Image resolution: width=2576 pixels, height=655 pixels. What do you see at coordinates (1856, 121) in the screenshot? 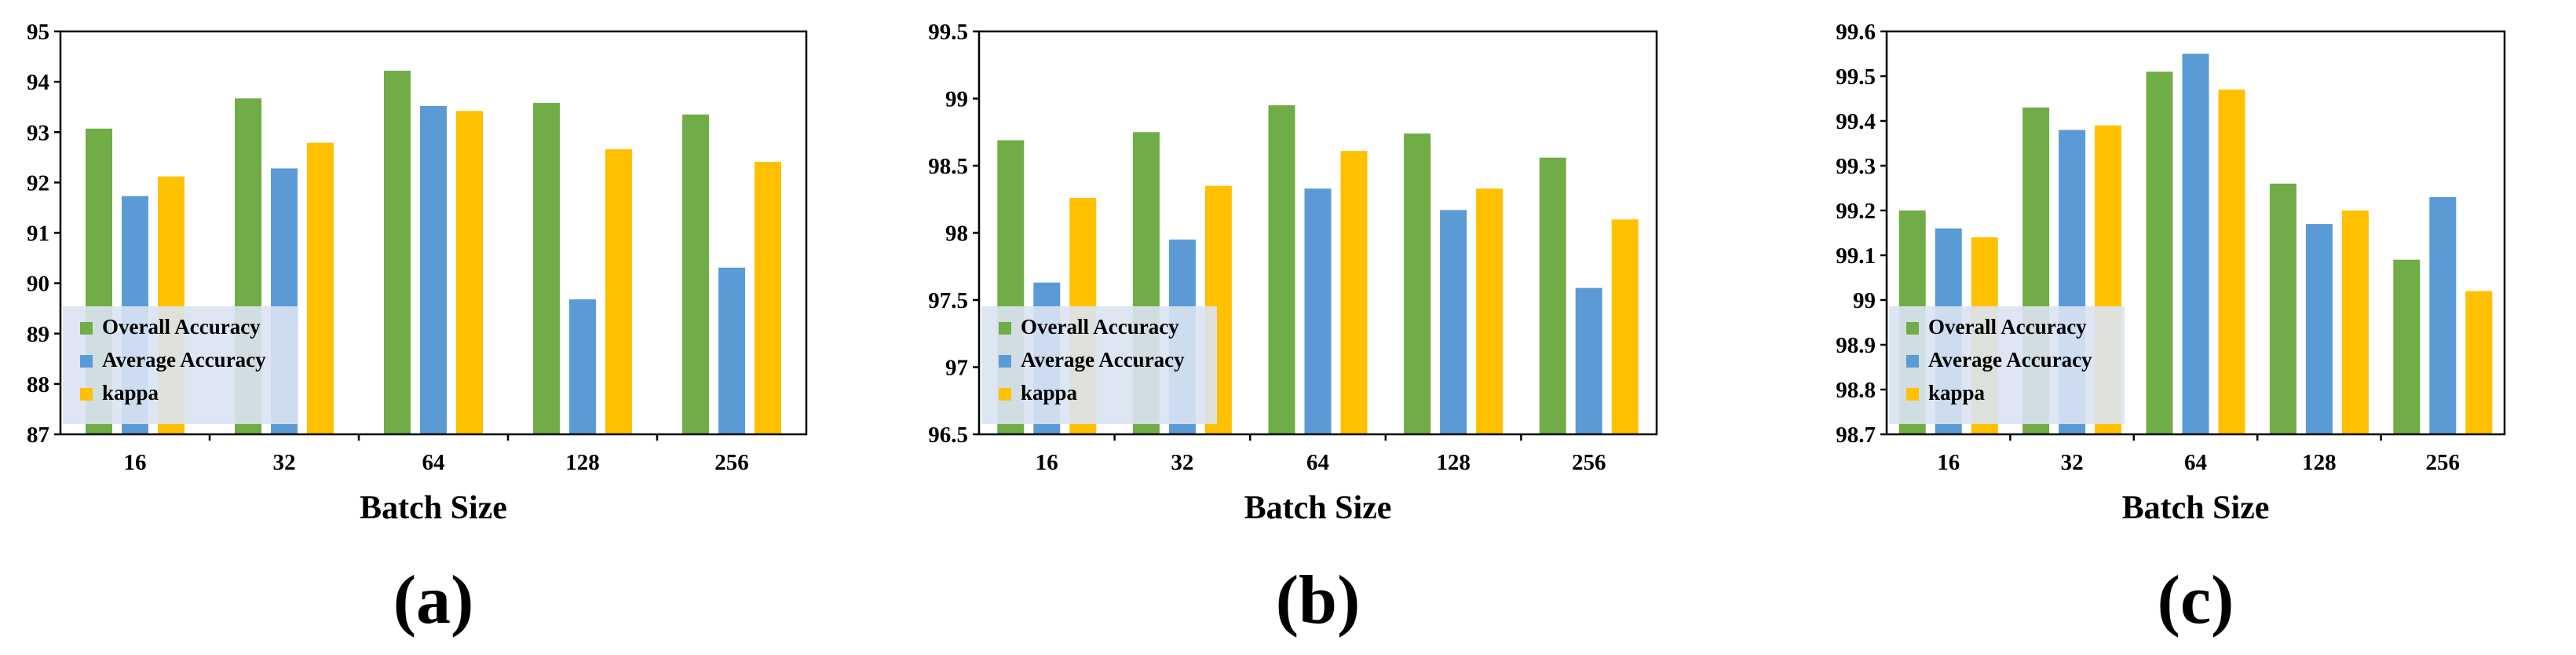
I see `y-tick-label: 99.4` at bounding box center [1856, 121].